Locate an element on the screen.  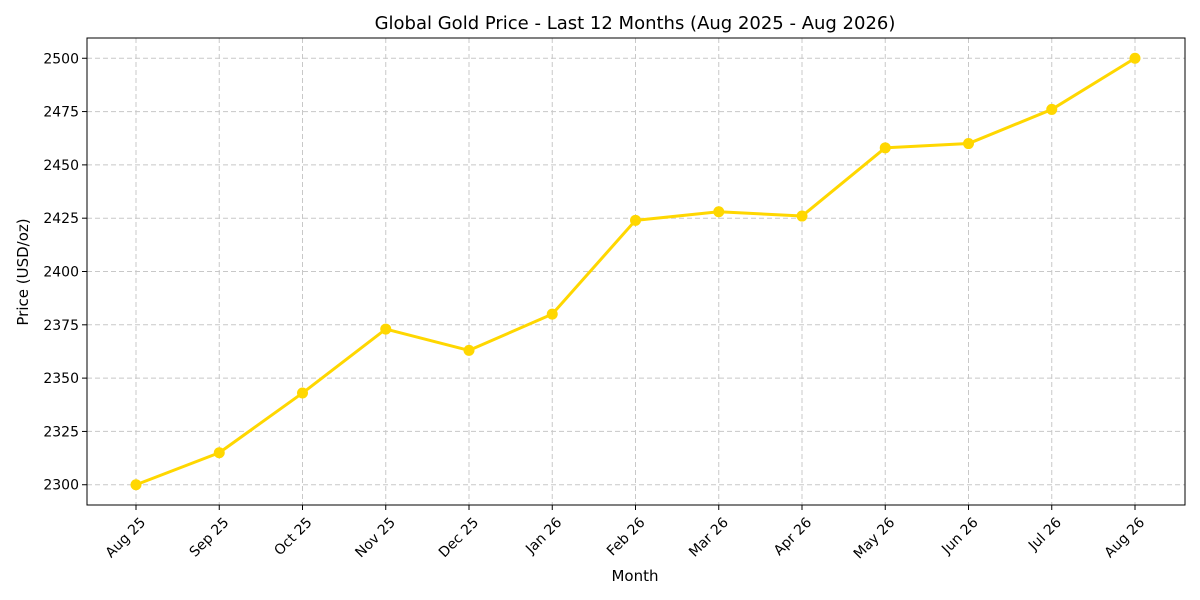
x-tick-label: Oct 25 is located at coordinates (293, 537).